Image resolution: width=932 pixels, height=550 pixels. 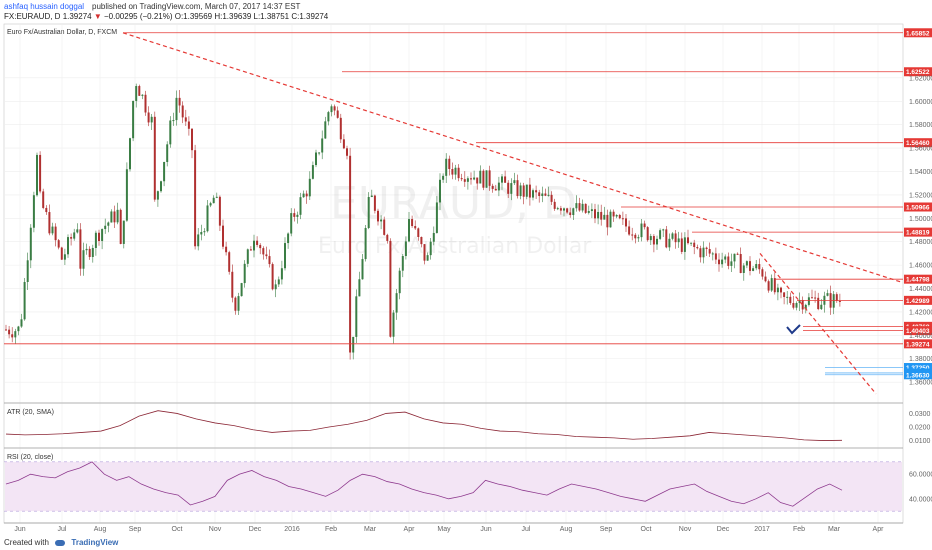 I want to click on level-price-label: 1.62522, so click(x=918, y=72).